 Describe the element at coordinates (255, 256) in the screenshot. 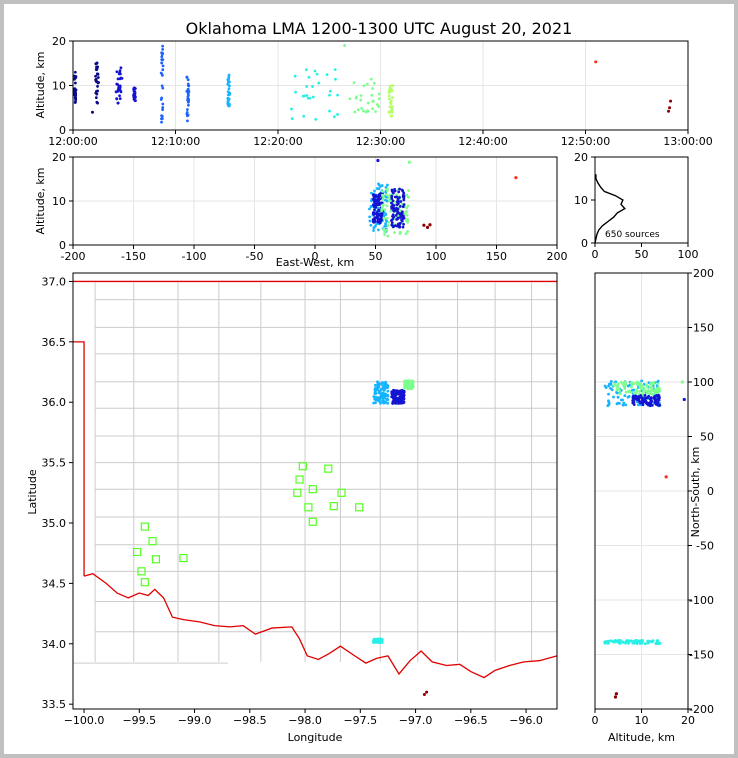

I see `east-west-tick-label: -50` at that location.